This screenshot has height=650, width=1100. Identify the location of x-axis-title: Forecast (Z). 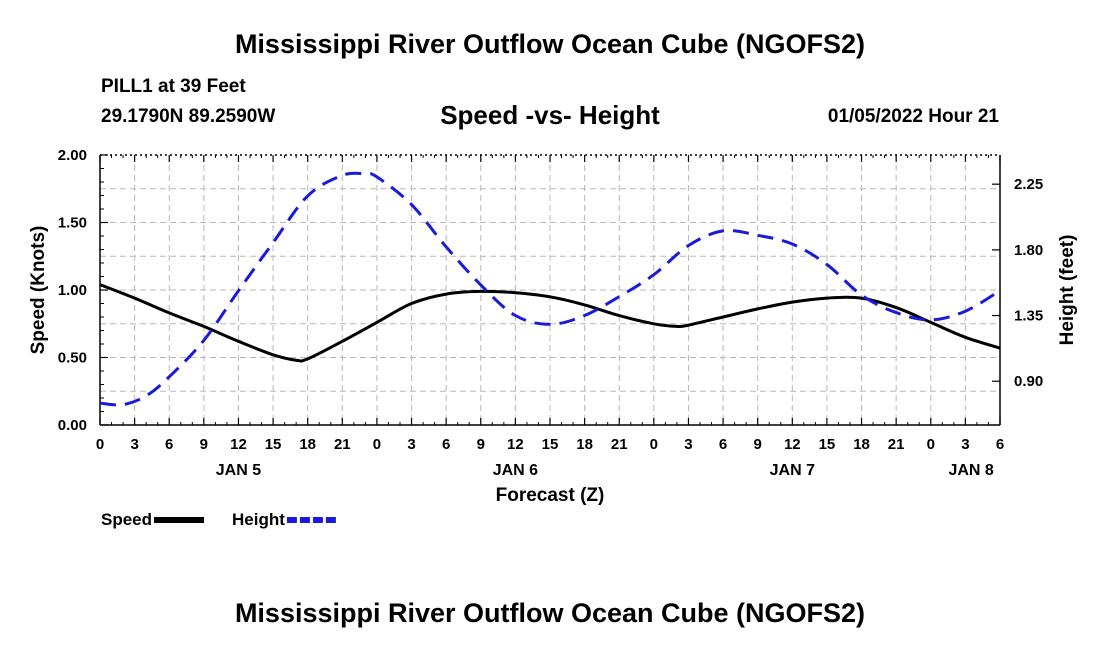
(550, 495).